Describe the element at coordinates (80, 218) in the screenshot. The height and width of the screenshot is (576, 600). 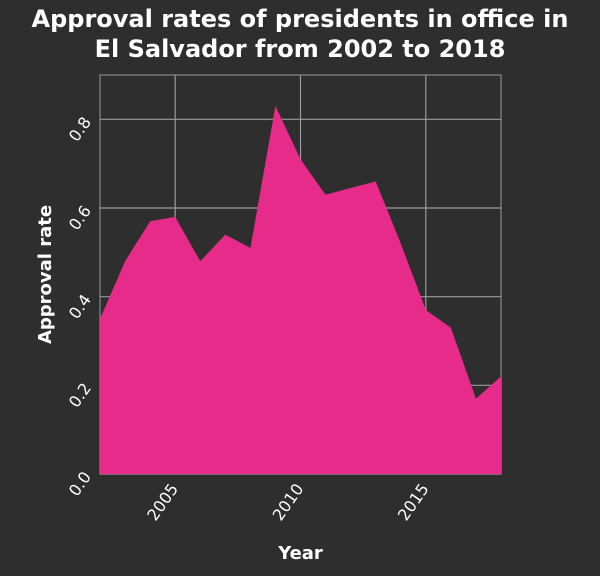
I see `y-tick-label: 0.6` at that location.